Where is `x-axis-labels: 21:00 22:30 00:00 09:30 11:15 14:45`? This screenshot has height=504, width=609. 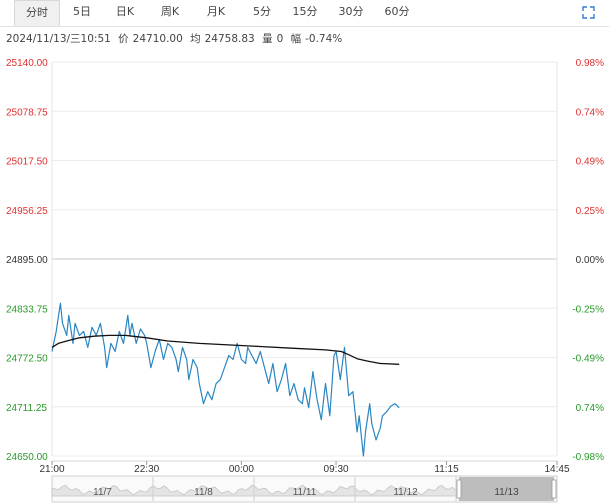
x-axis-labels: 21:00 22:30 00:00 09:30 11:15 14:45 is located at coordinates (304, 467).